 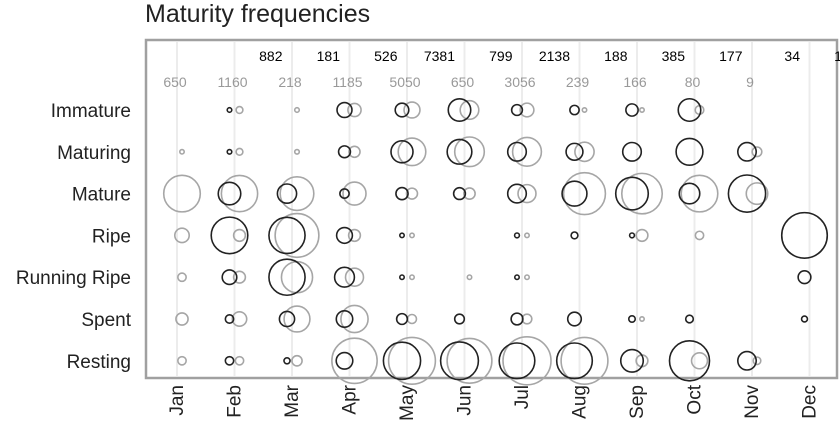 I want to click on grey-circle-jan-mature, so click(x=182, y=193).